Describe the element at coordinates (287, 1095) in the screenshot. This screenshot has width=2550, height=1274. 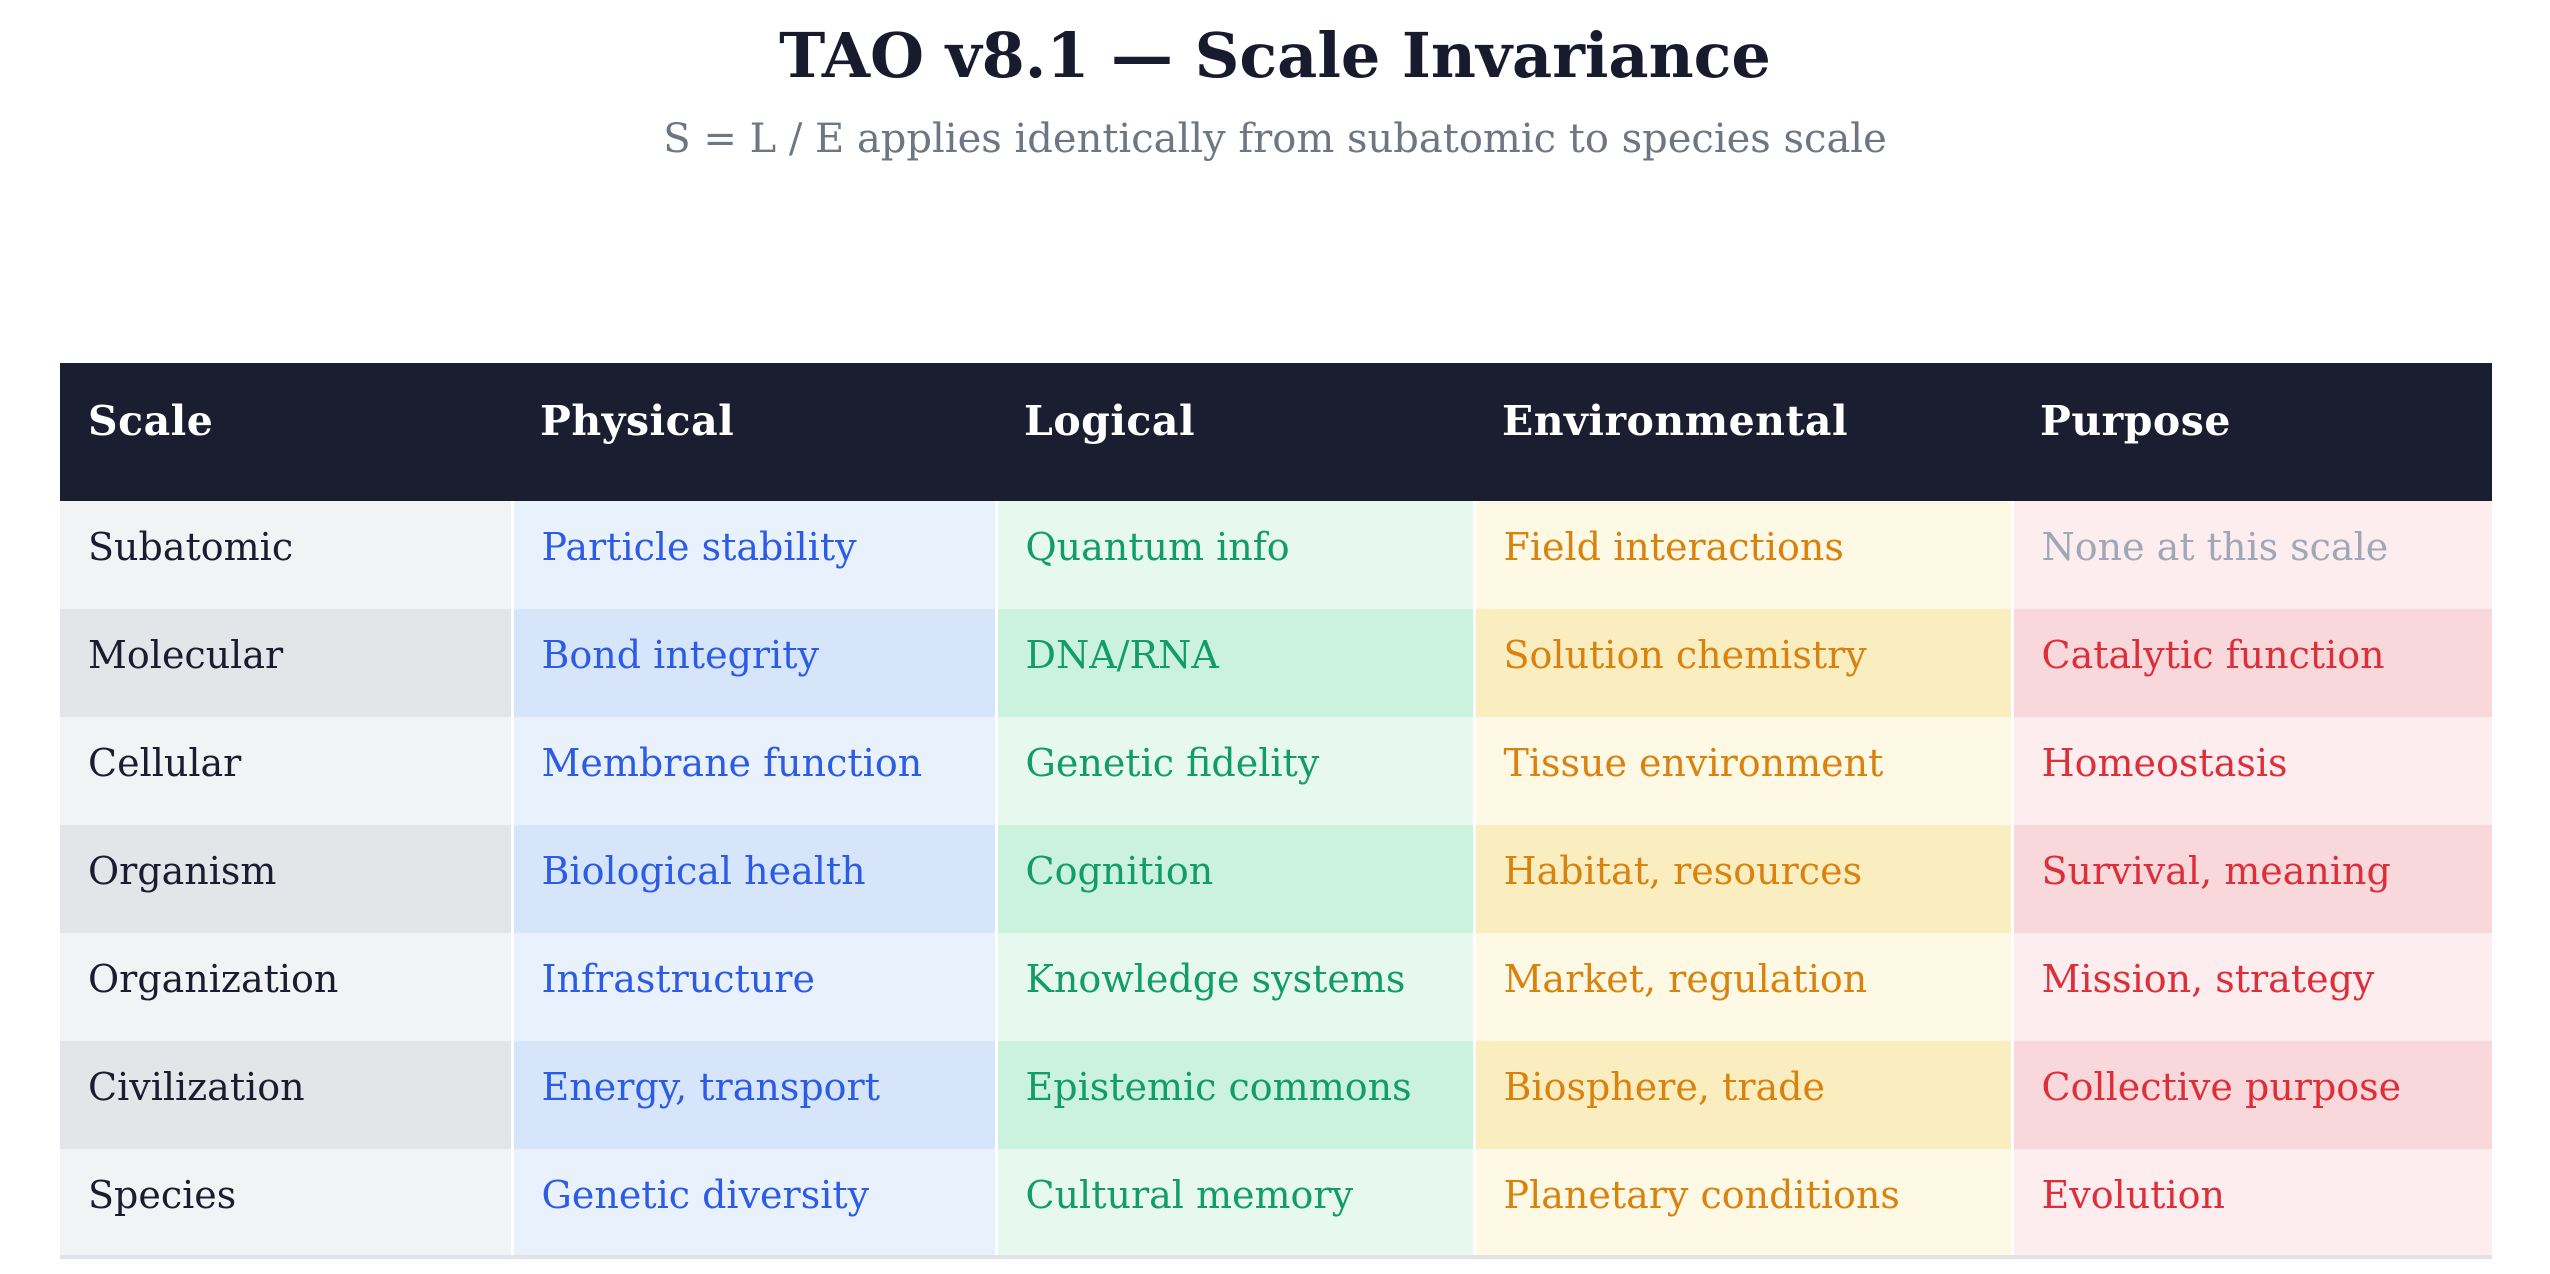
I see `cell-scale: Civilization` at that location.